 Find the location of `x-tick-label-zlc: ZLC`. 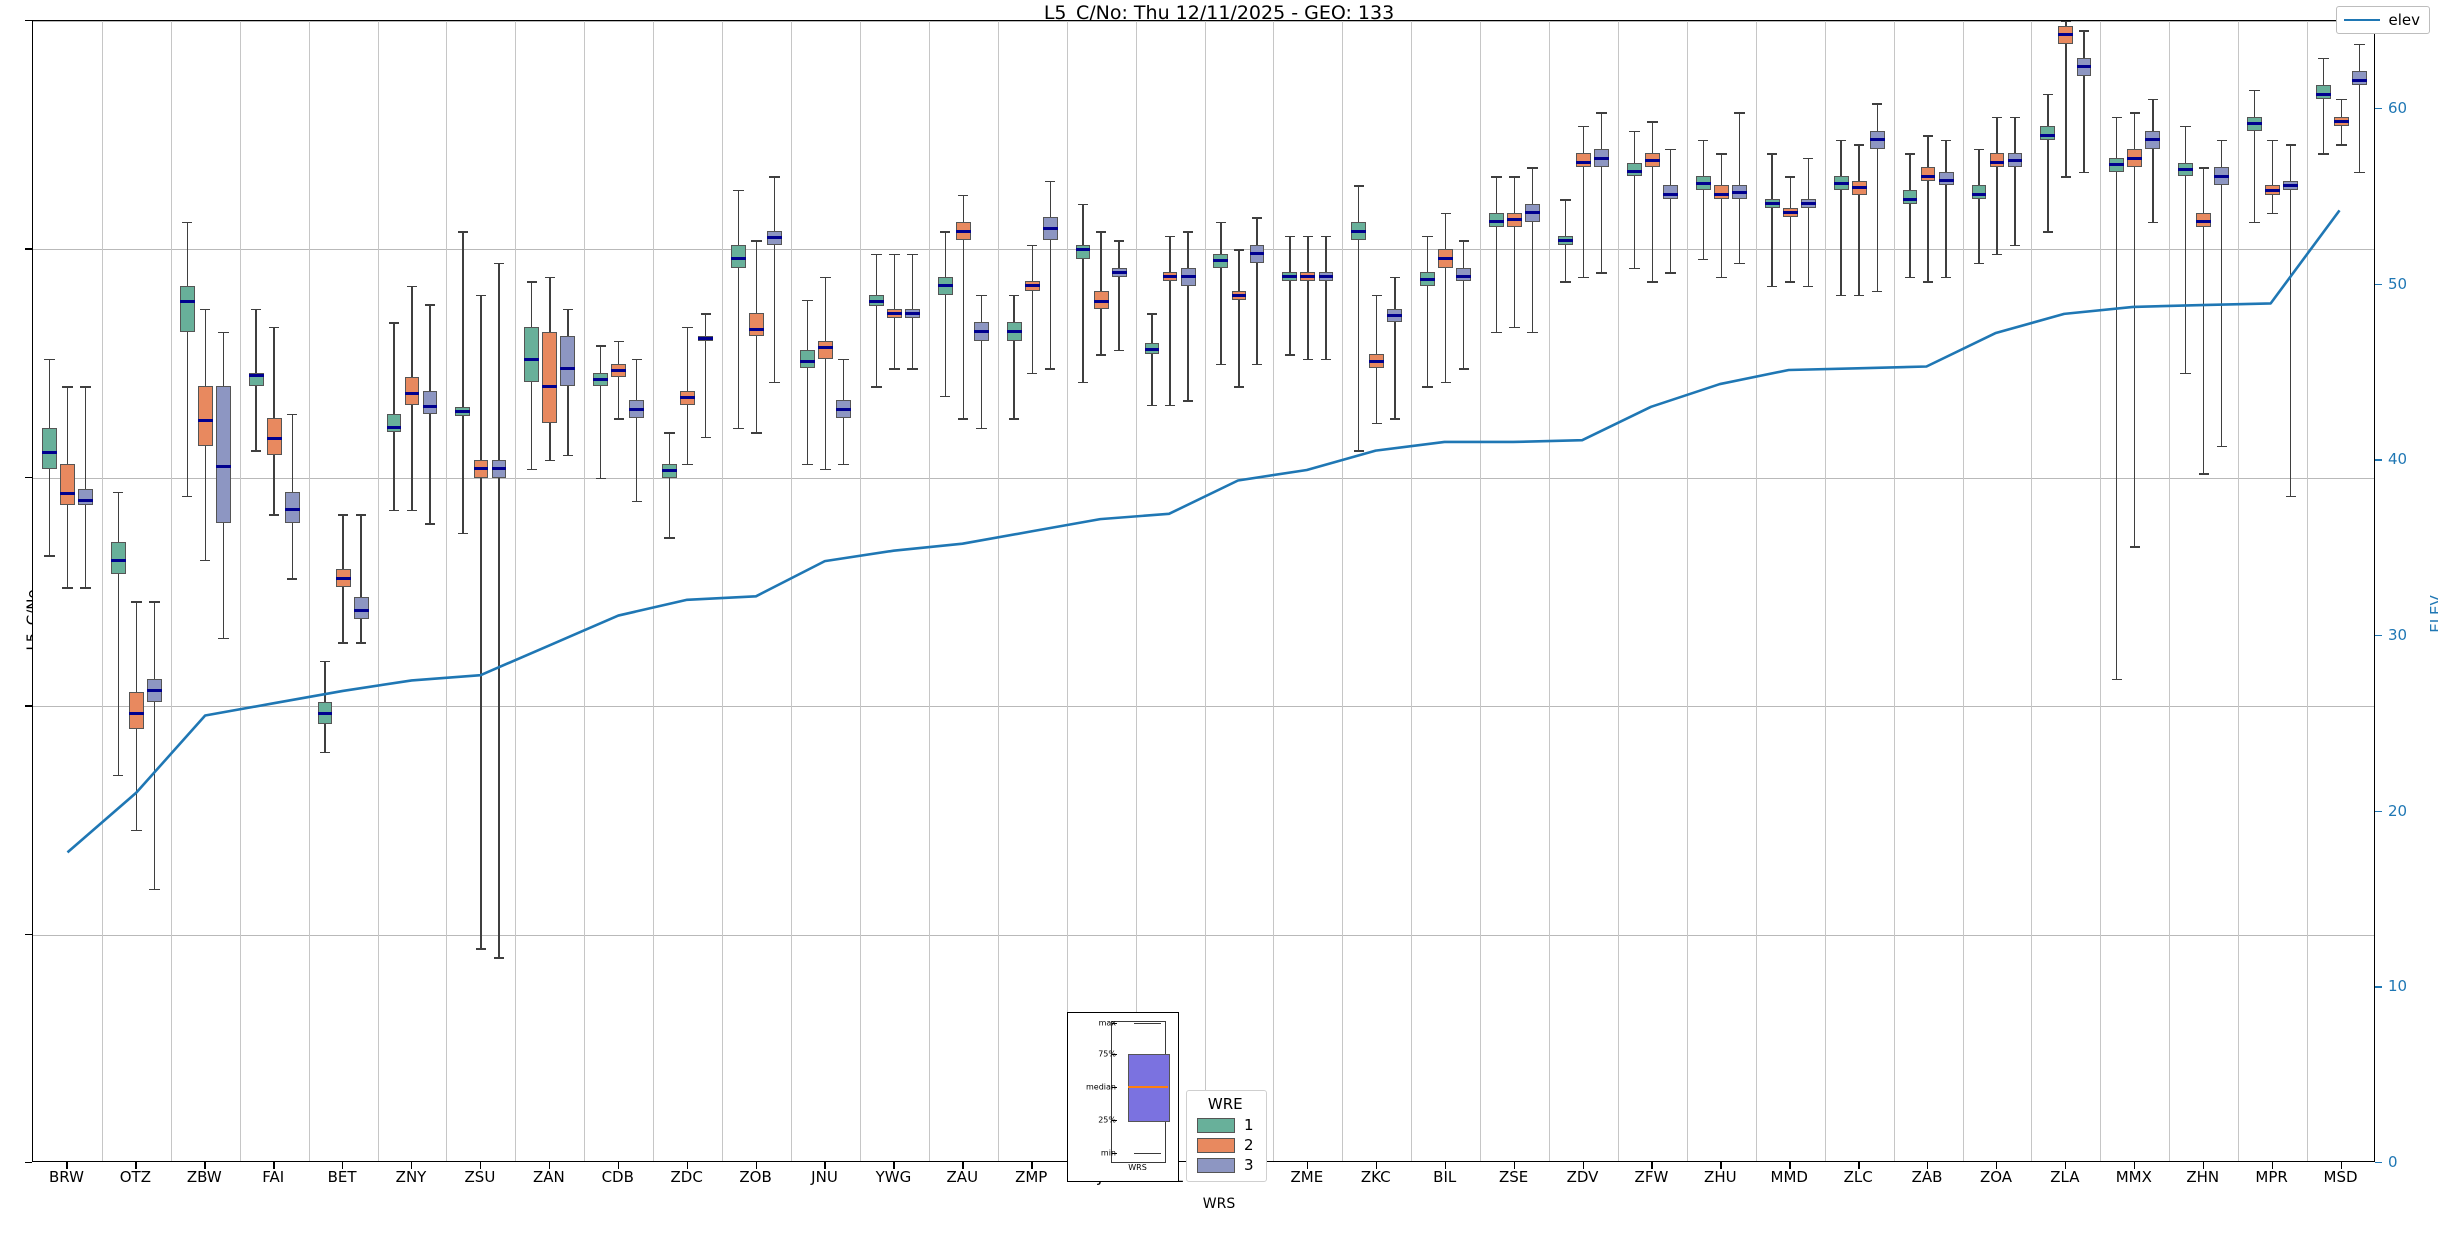

x-tick-label-zlc: ZLC is located at coordinates (1858, 1177).